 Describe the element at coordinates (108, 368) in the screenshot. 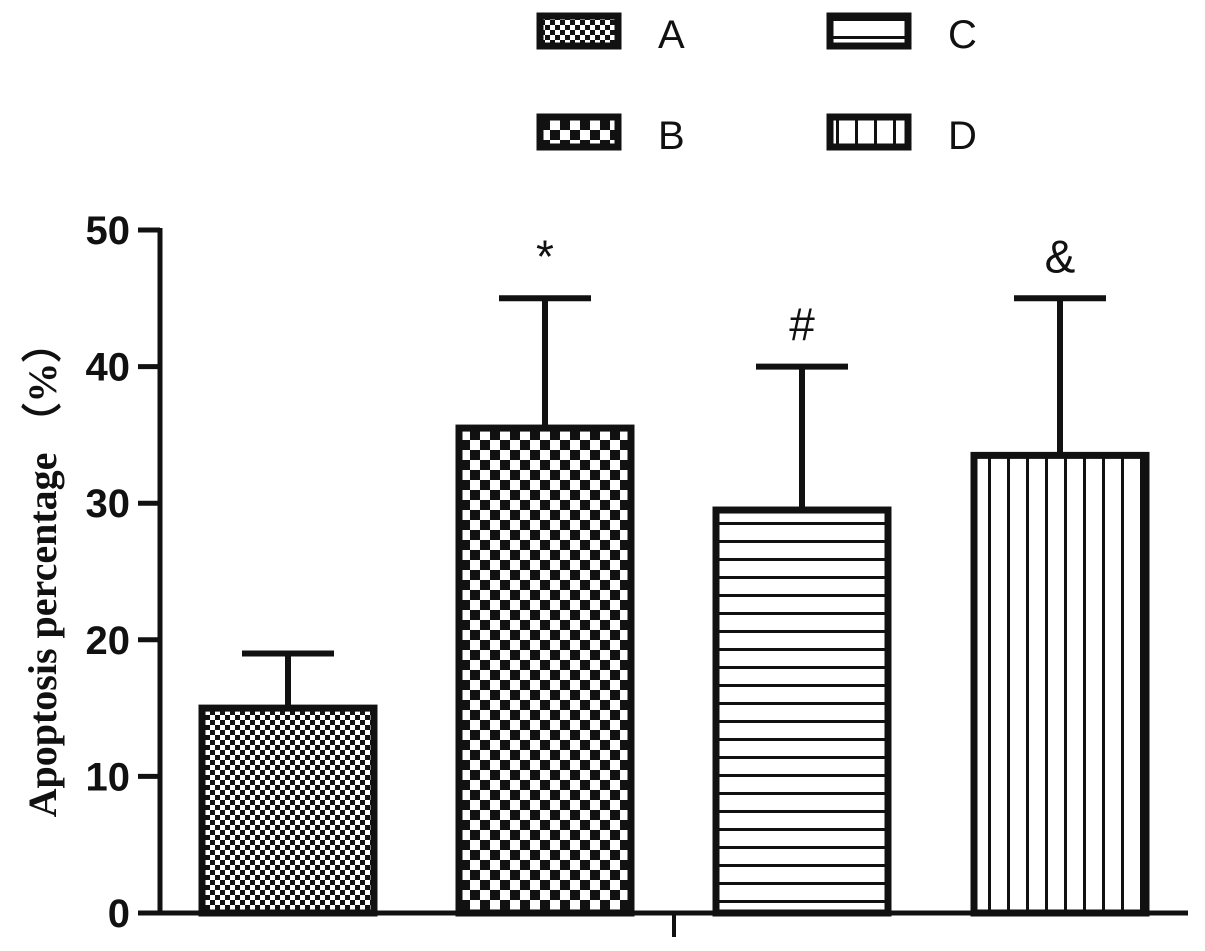

I see `y-tick-label-40: 40` at that location.